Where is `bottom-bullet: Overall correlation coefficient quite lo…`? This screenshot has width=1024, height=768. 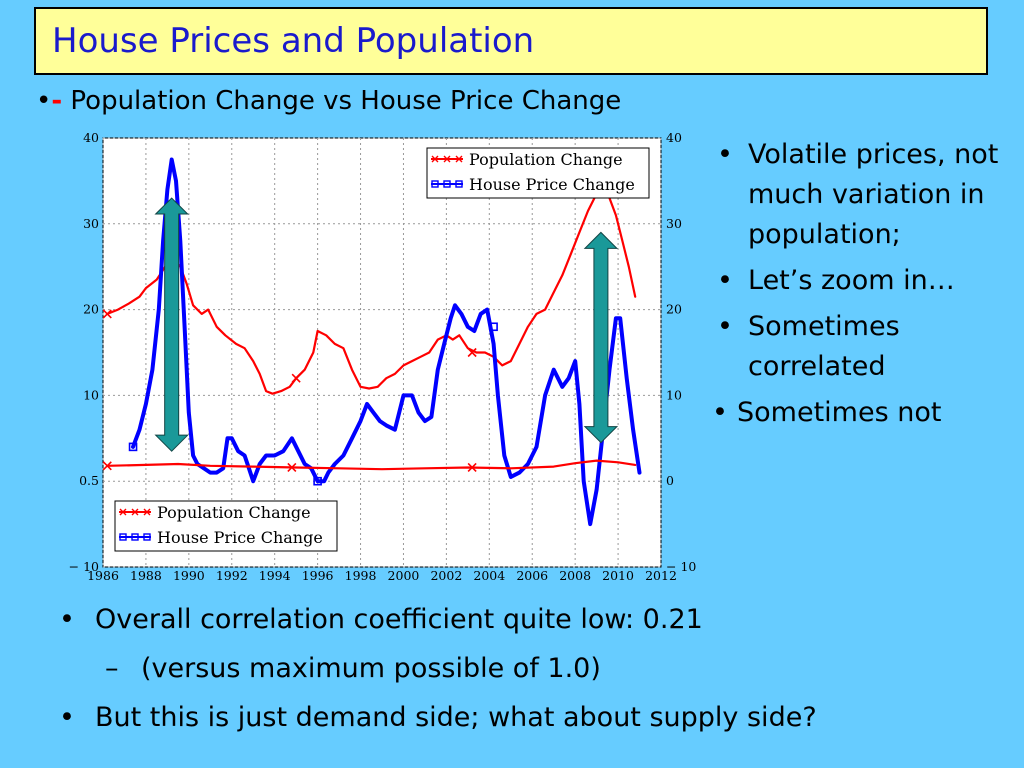 bottom-bullet: Overall correlation coefficient quite lo… is located at coordinates (535, 624).